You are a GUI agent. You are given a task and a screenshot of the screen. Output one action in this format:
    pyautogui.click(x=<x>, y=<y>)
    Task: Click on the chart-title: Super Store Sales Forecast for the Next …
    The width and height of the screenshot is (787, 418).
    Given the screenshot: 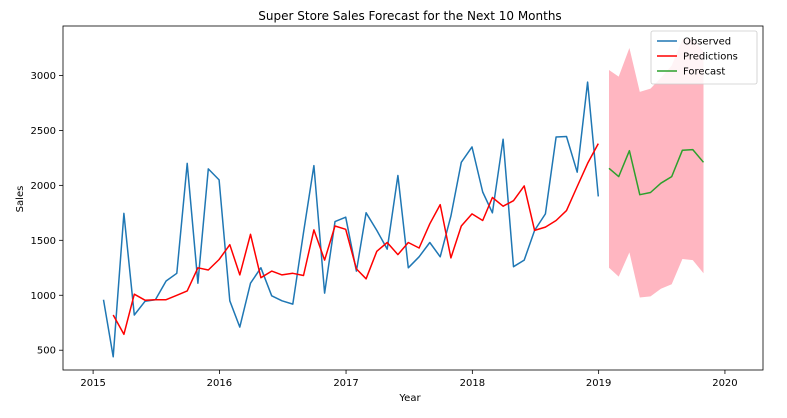 What is the action you would take?
    pyautogui.click(x=409, y=16)
    